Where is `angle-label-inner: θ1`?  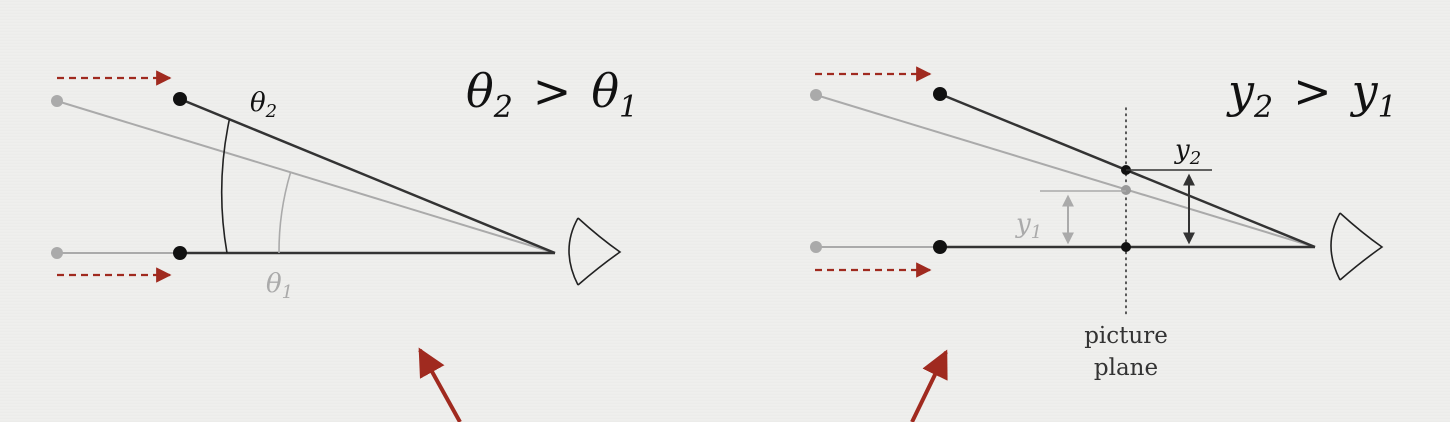
angle-label-inner: θ1 is located at coordinates (279, 286).